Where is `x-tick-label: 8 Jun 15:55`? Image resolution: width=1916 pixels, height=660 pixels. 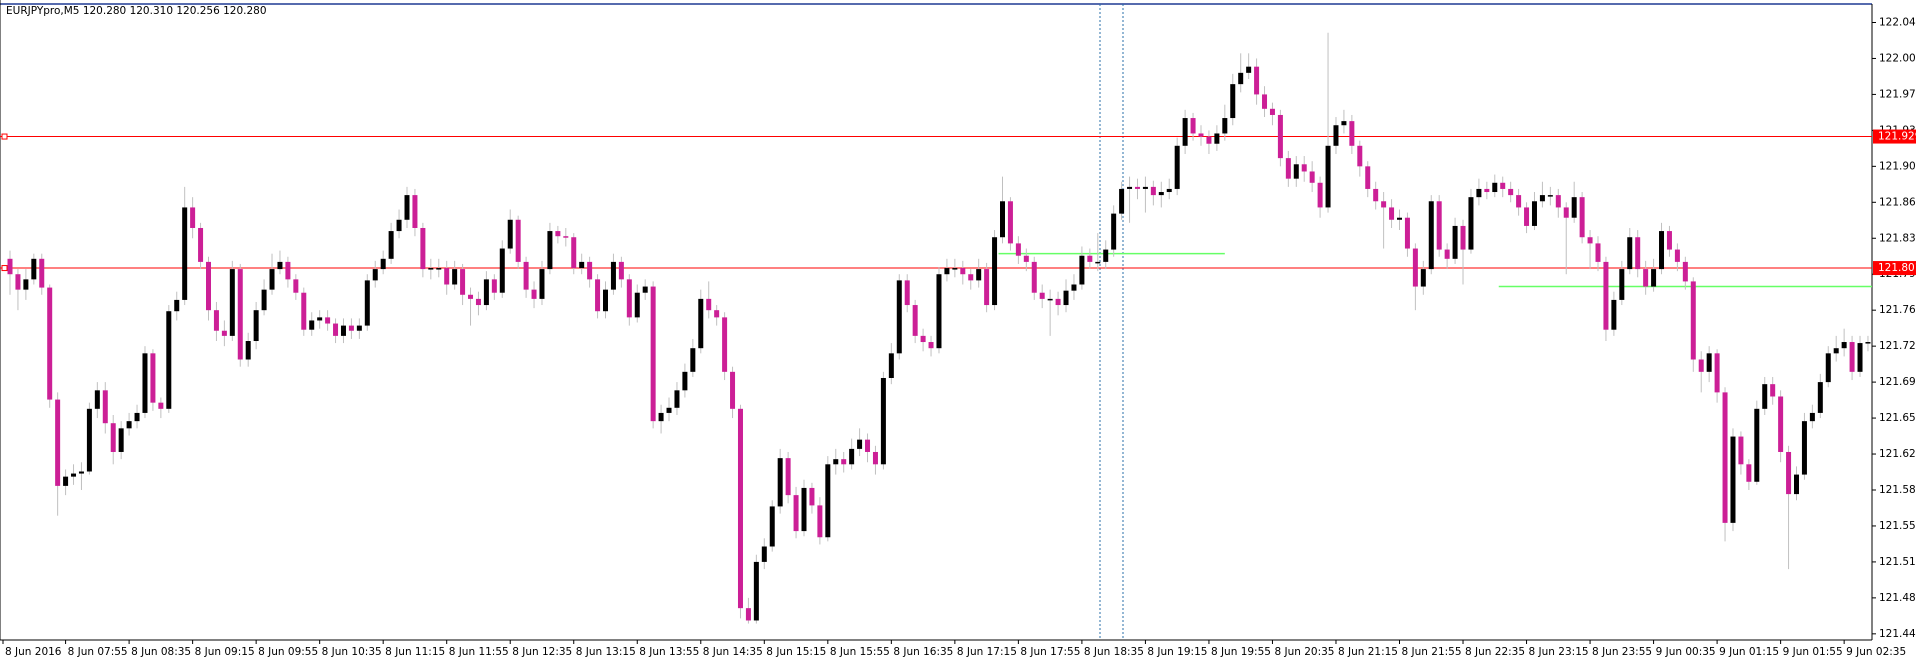
x-tick-label: 8 Jun 15:55 is located at coordinates (860, 652).